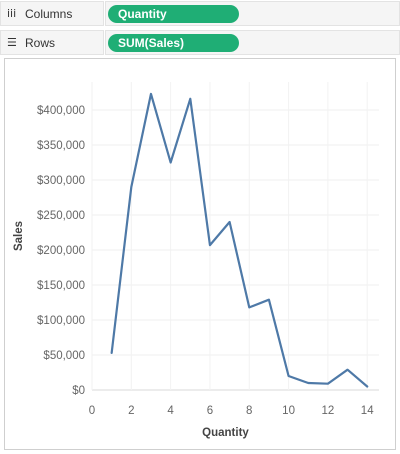 This screenshot has width=400, height=454. Describe the element at coordinates (61, 146) in the screenshot. I see `y-tick-label: $350,000` at that location.